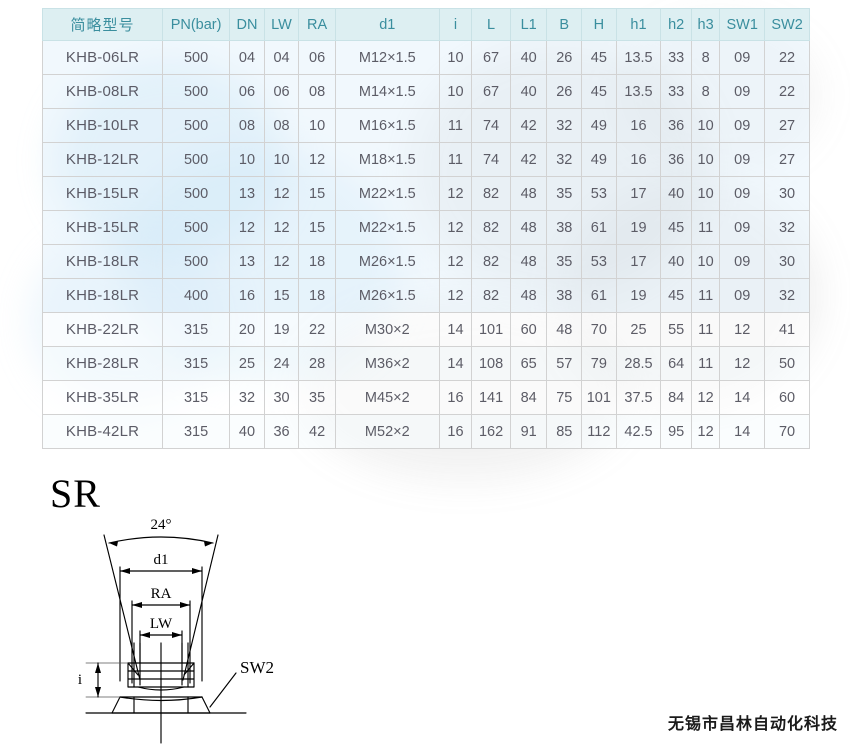 This screenshot has width=850, height=748. What do you see at coordinates (564, 24) in the screenshot?
I see `column-header-b: B` at bounding box center [564, 24].